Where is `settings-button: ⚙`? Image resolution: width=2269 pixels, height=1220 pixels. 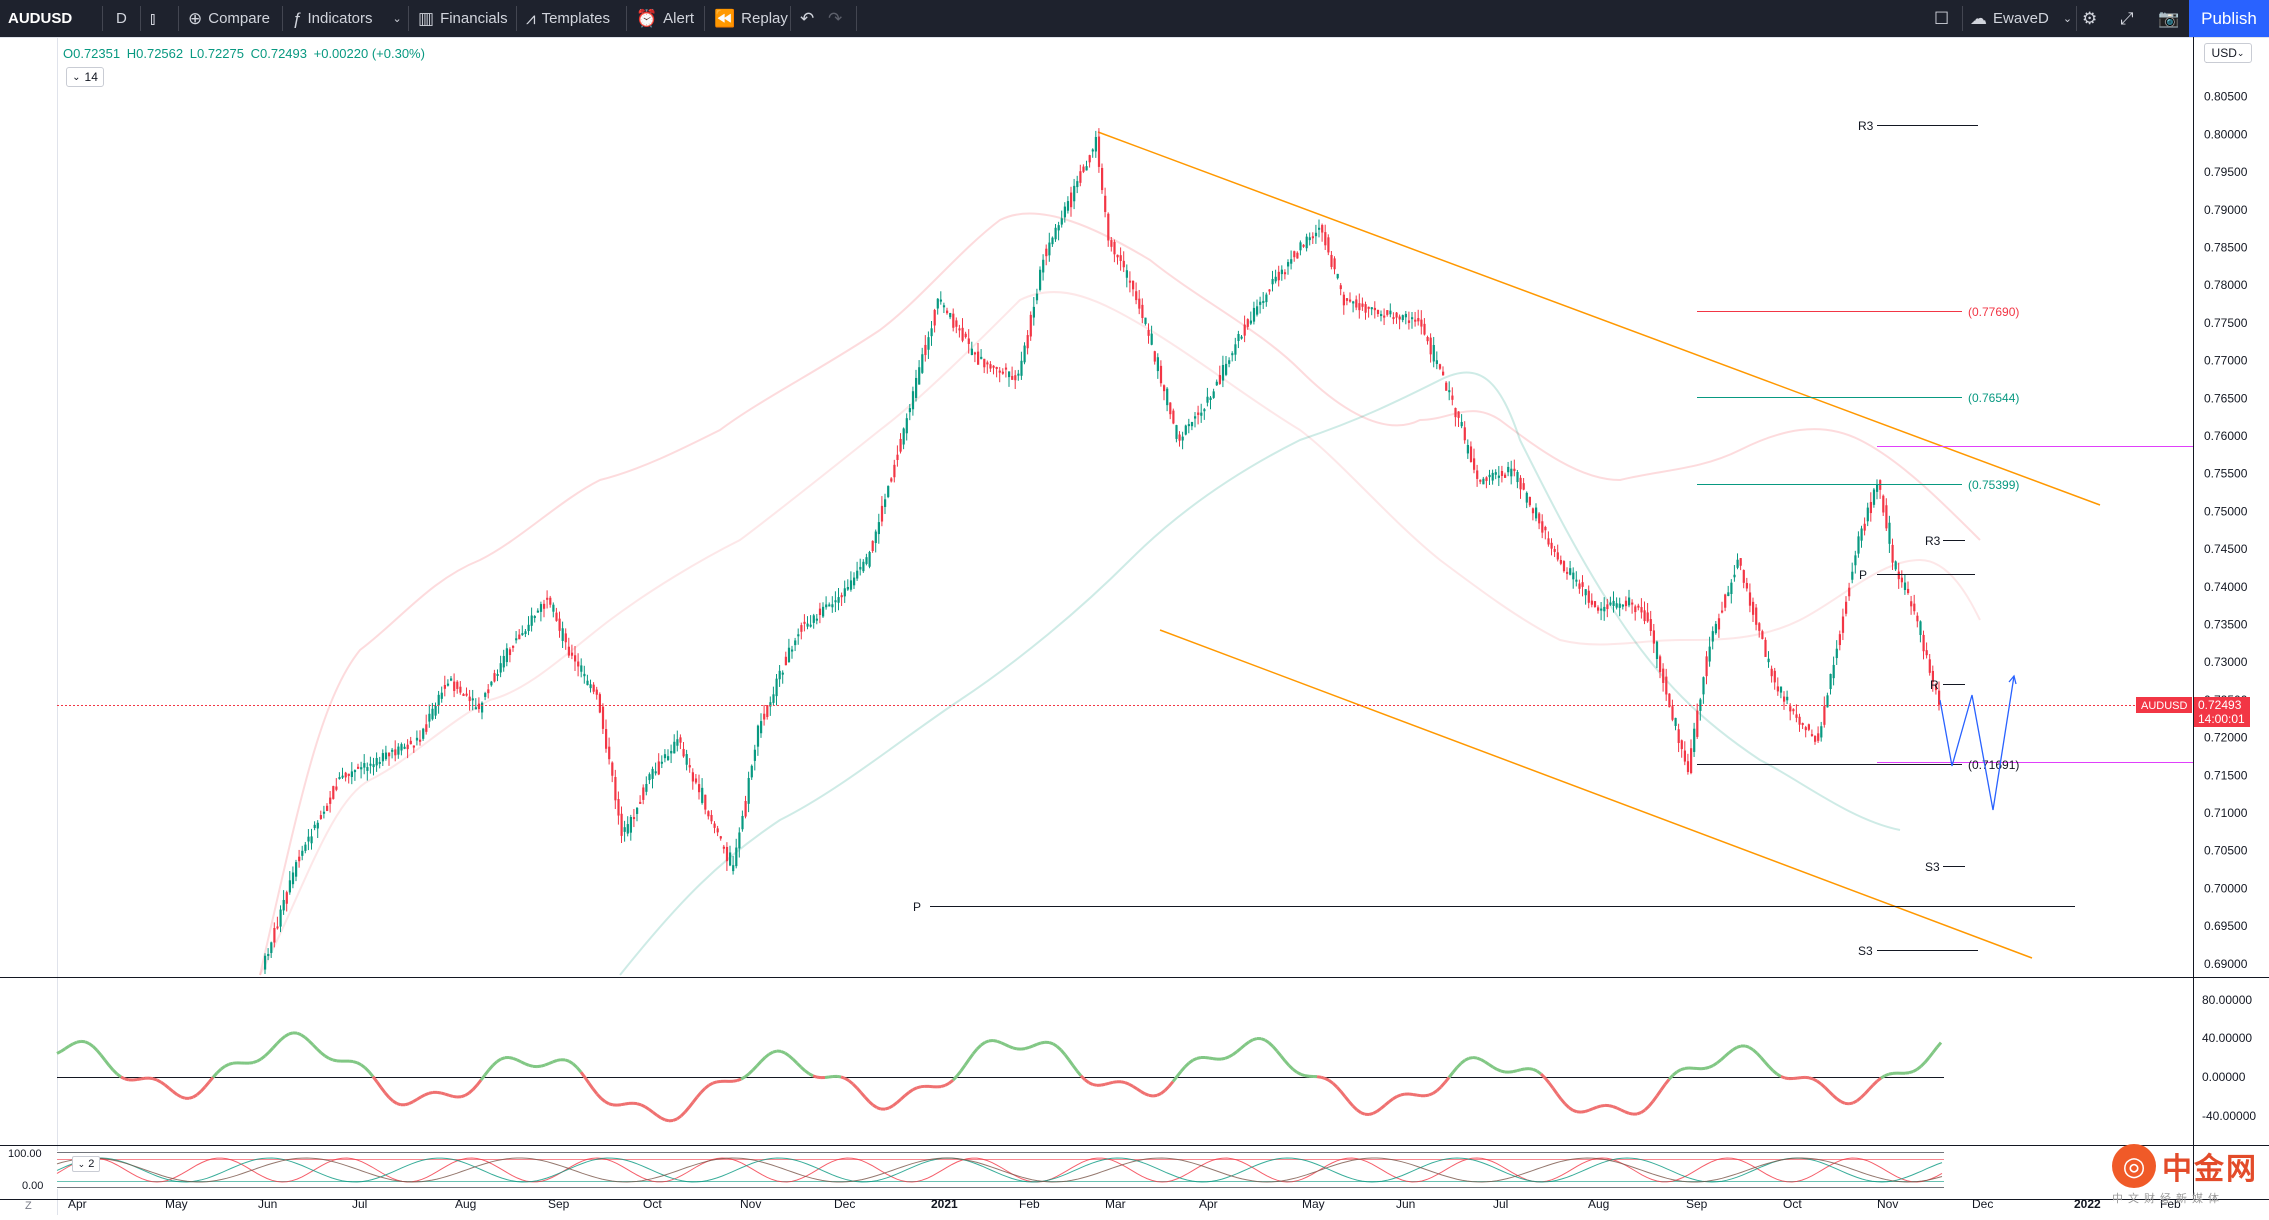 settings-button: ⚙ is located at coordinates (2089, 18).